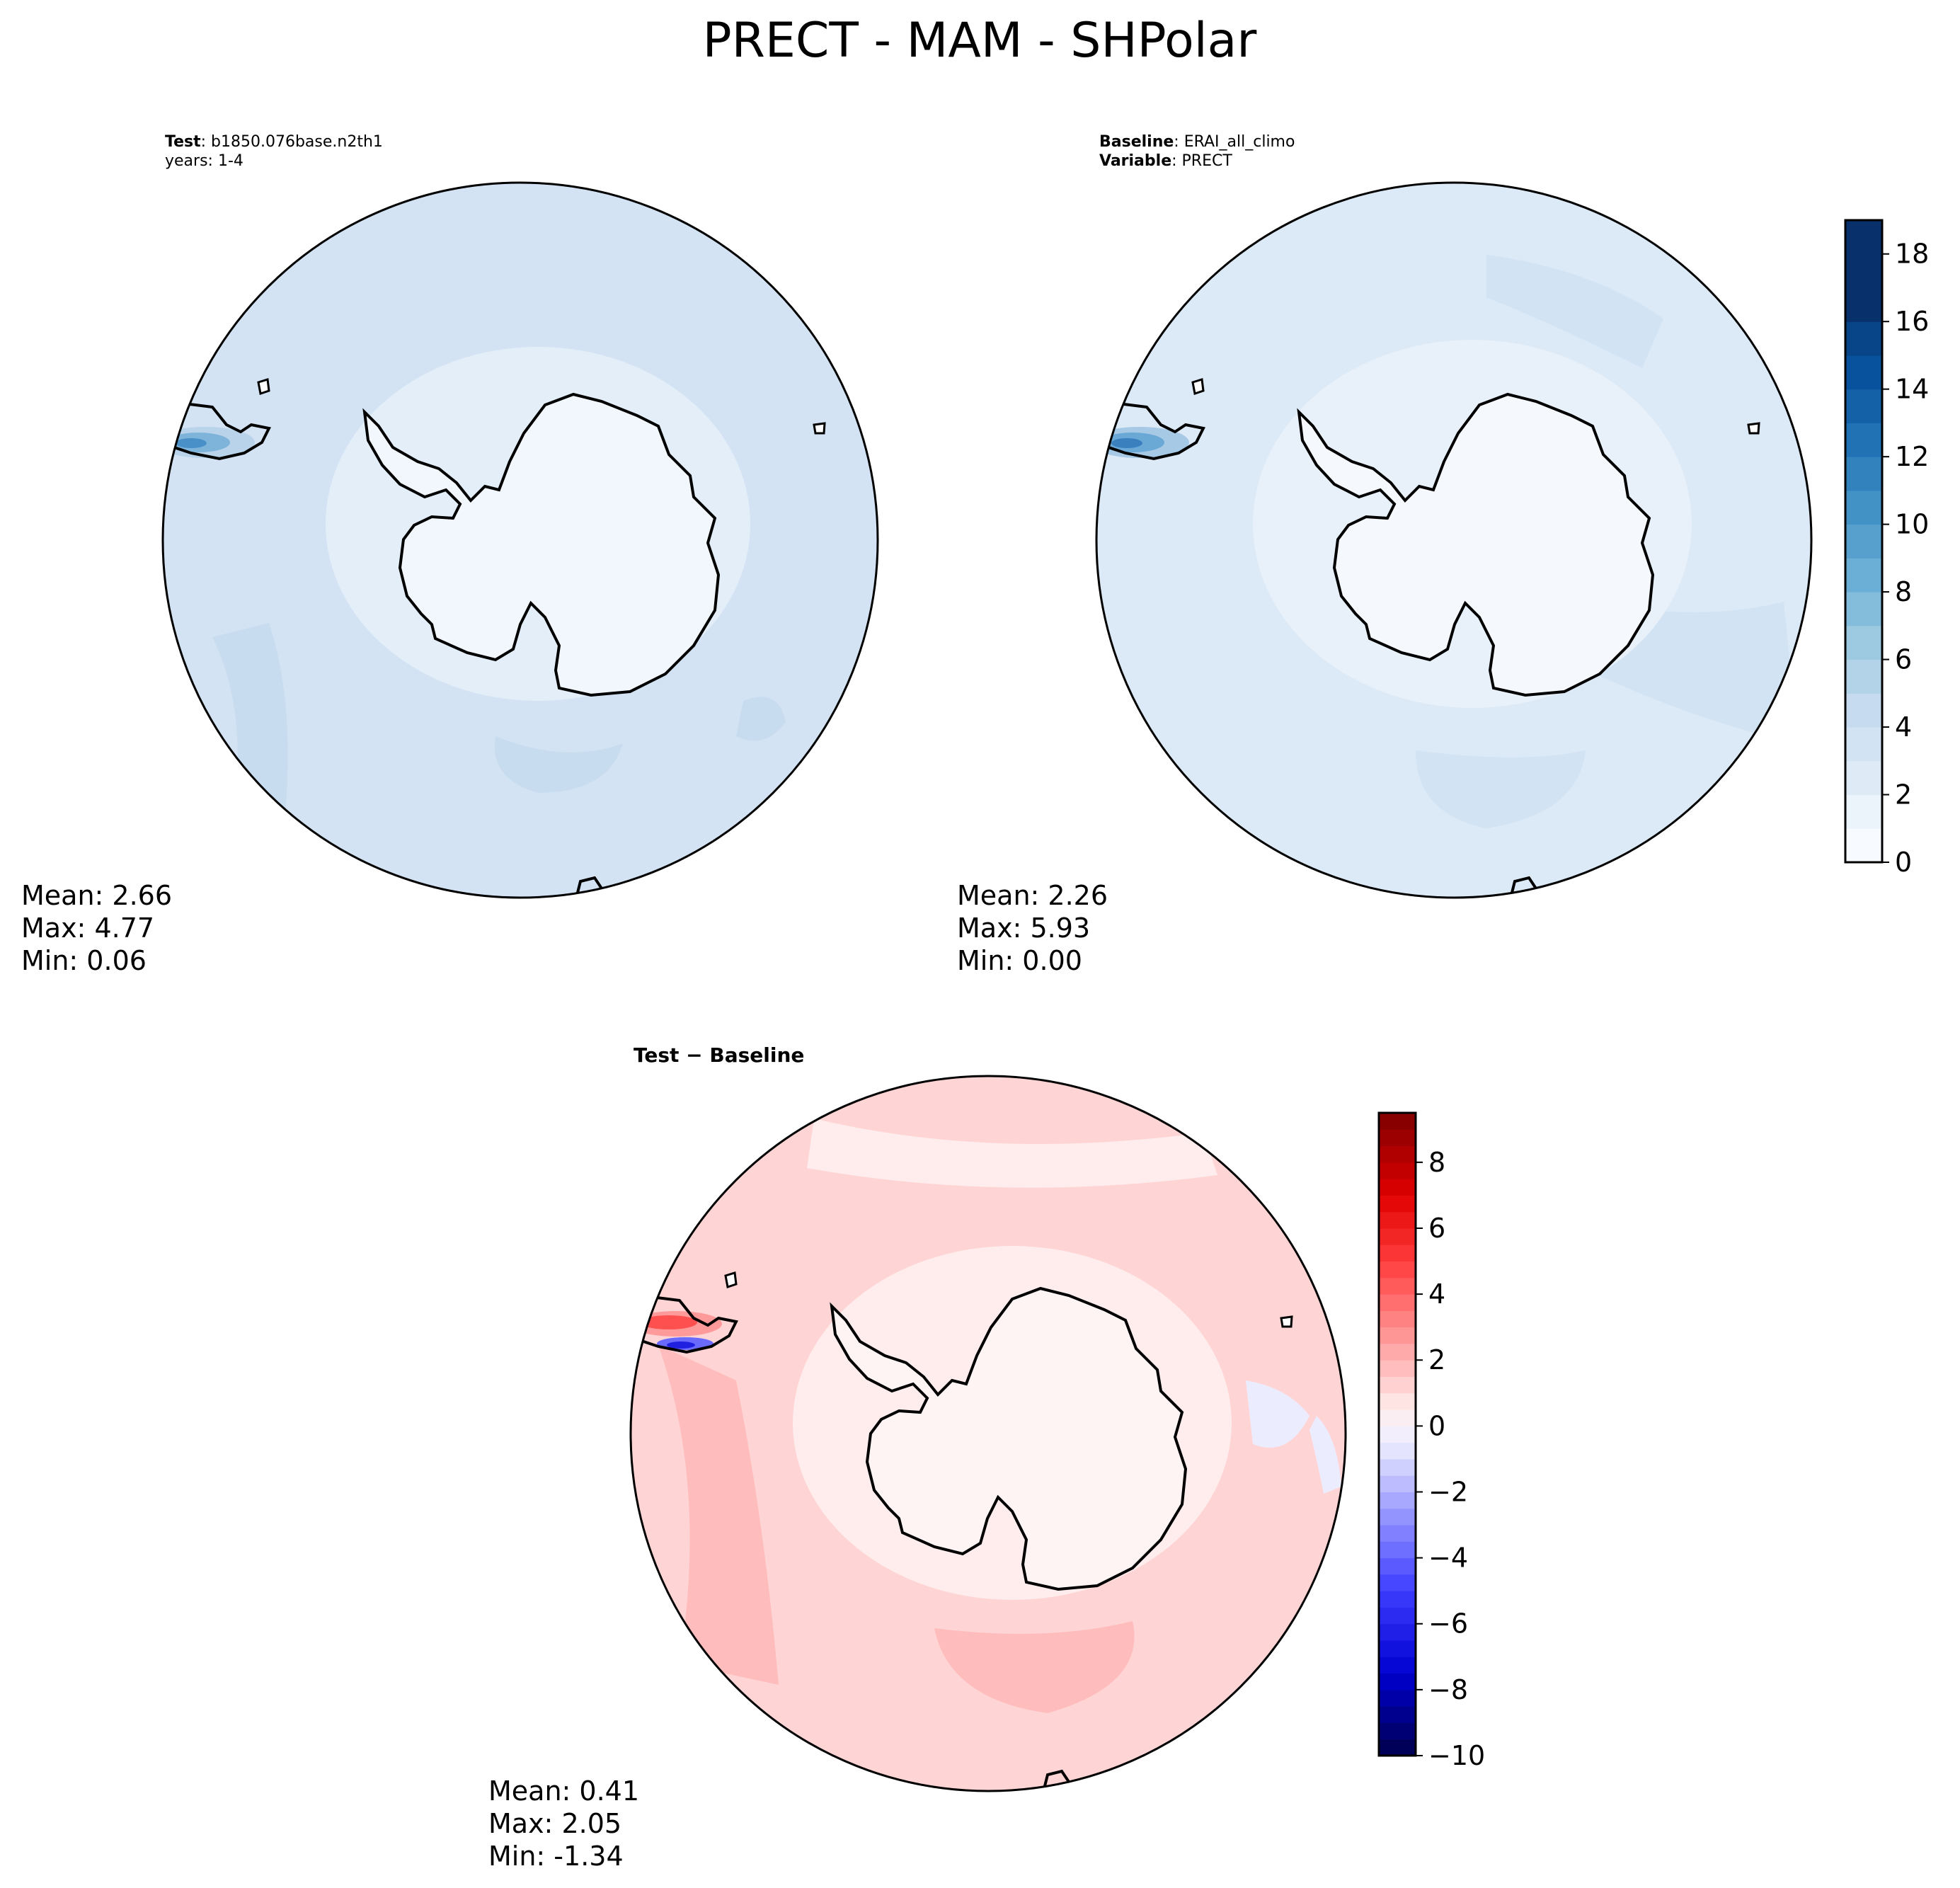  I want to click on variable-header-value: : PRECT, so click(1201, 161).